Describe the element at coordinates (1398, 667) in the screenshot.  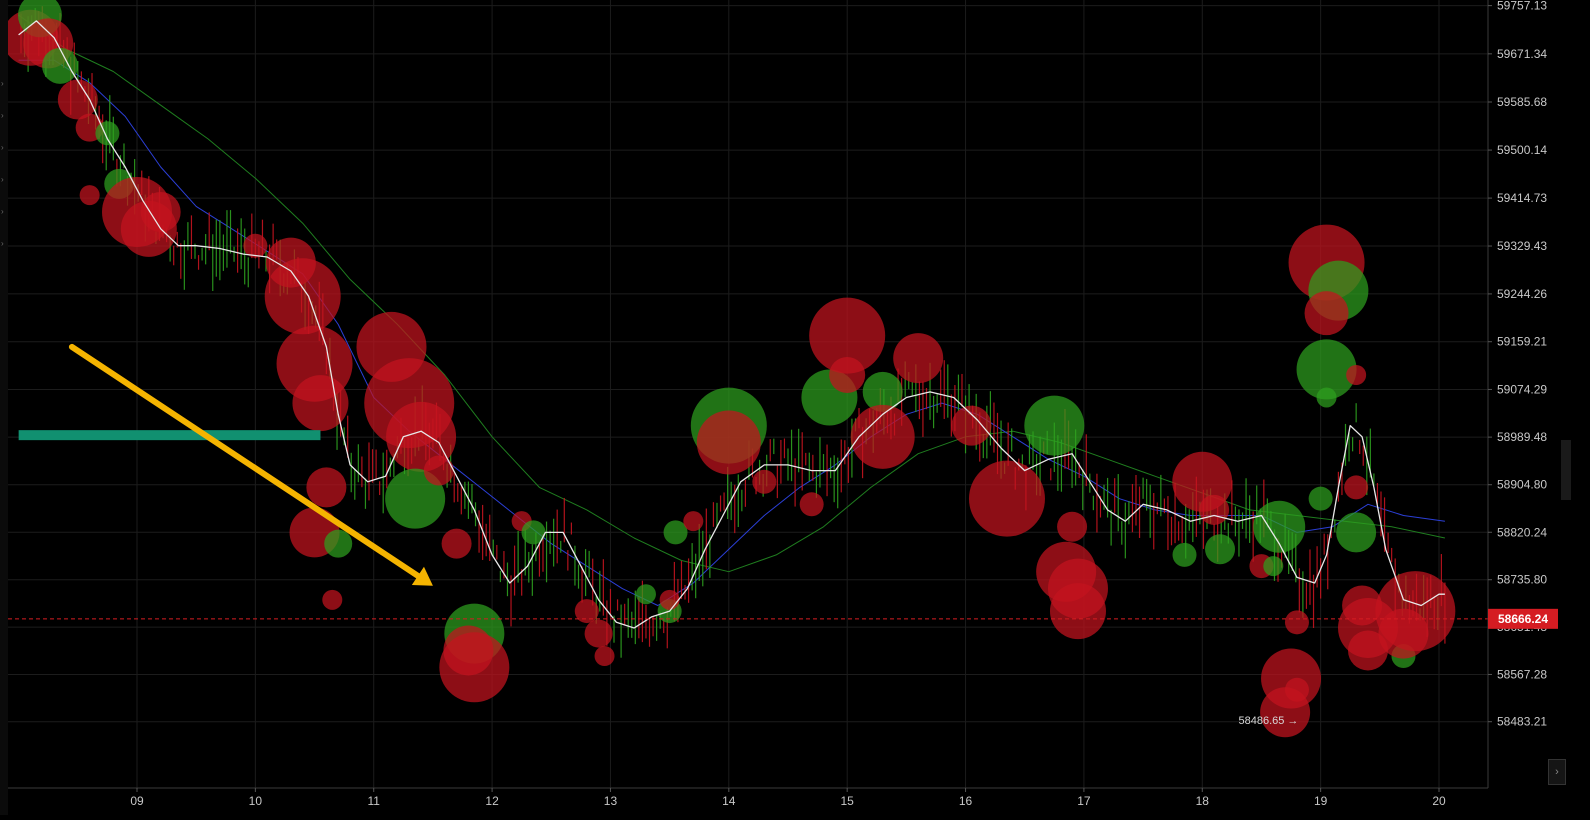
I see `price-badges: 58666.24 58486.65 →` at that location.